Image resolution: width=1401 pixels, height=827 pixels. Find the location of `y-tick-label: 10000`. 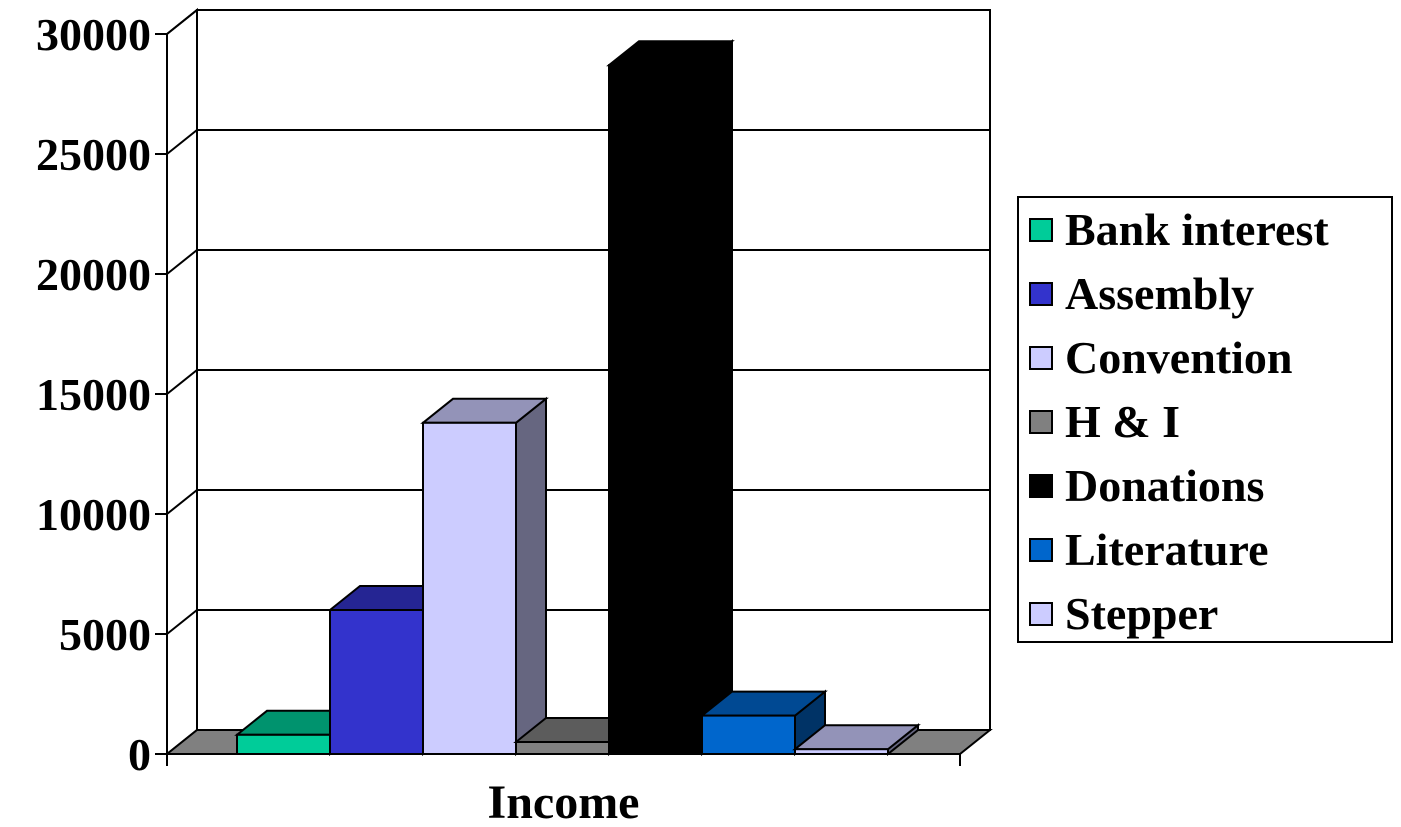

y-tick-label: 10000 is located at coordinates (93, 514).